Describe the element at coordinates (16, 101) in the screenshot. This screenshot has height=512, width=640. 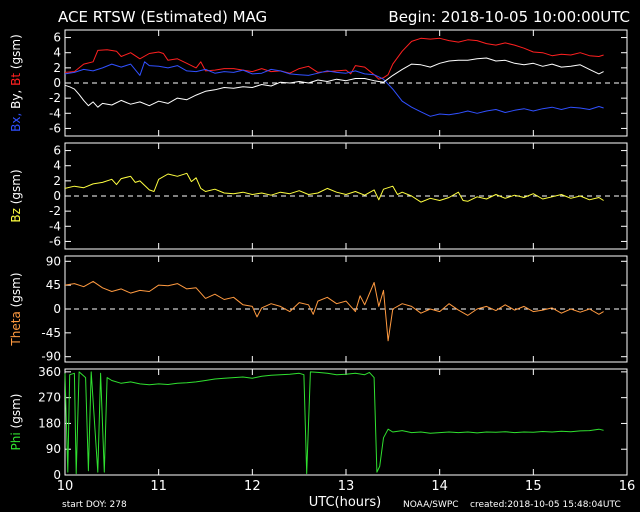
I see `y-axis-label-part: By,` at that location.